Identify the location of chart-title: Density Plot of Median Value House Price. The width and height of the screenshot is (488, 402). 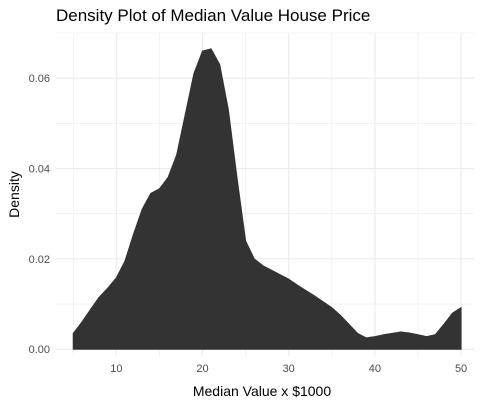
(213, 15).